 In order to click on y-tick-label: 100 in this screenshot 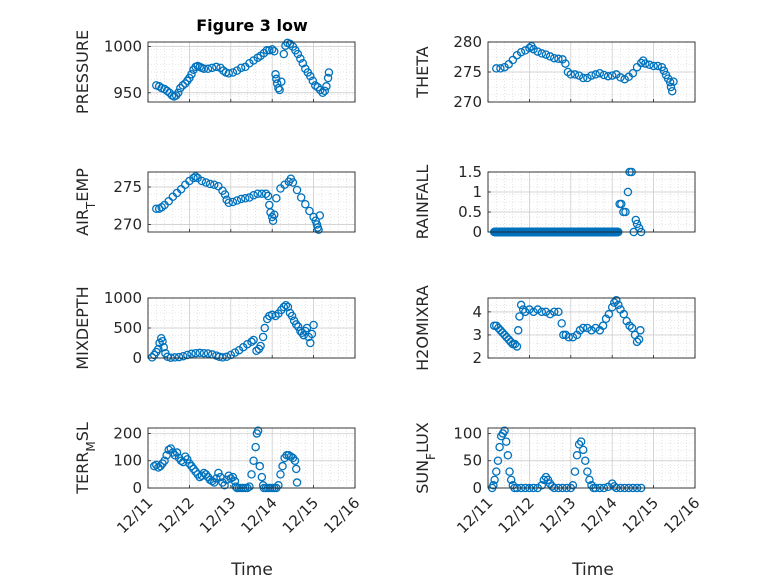, I will do `click(467, 433)`.